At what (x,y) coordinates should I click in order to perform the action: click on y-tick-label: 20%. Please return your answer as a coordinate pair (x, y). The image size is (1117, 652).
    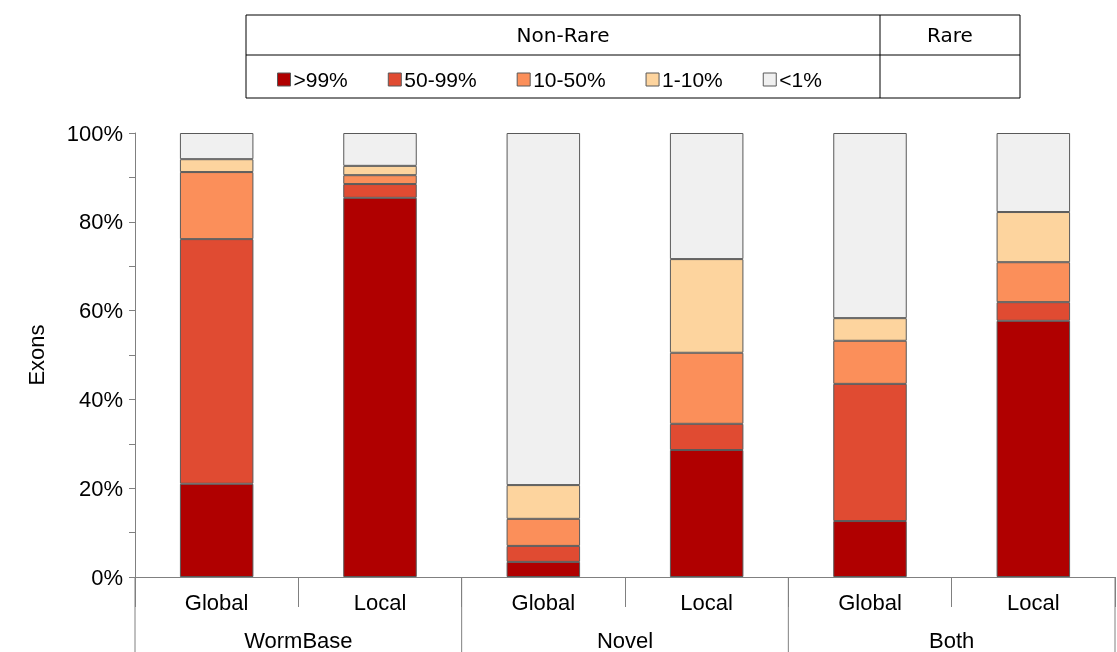
    Looking at the image, I should click on (100, 488).